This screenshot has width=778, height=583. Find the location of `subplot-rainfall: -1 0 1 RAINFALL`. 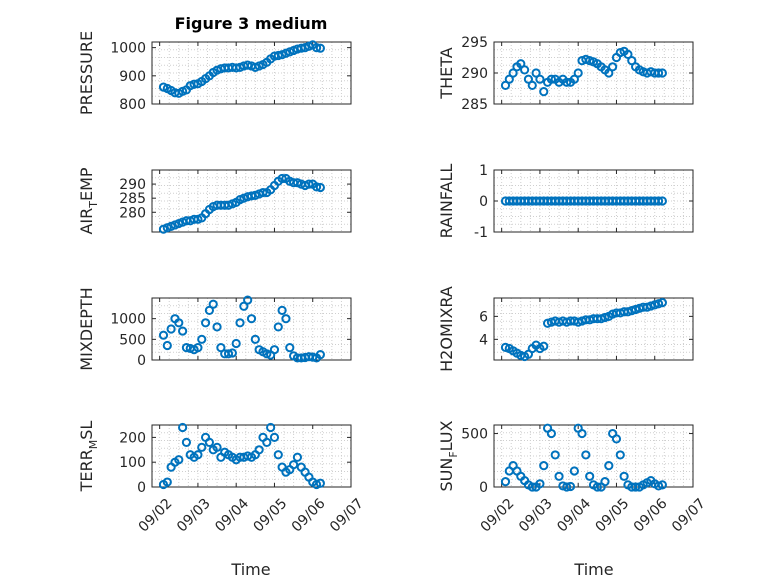

subplot-rainfall: -1 0 1 RAINFALL is located at coordinates (565, 202).